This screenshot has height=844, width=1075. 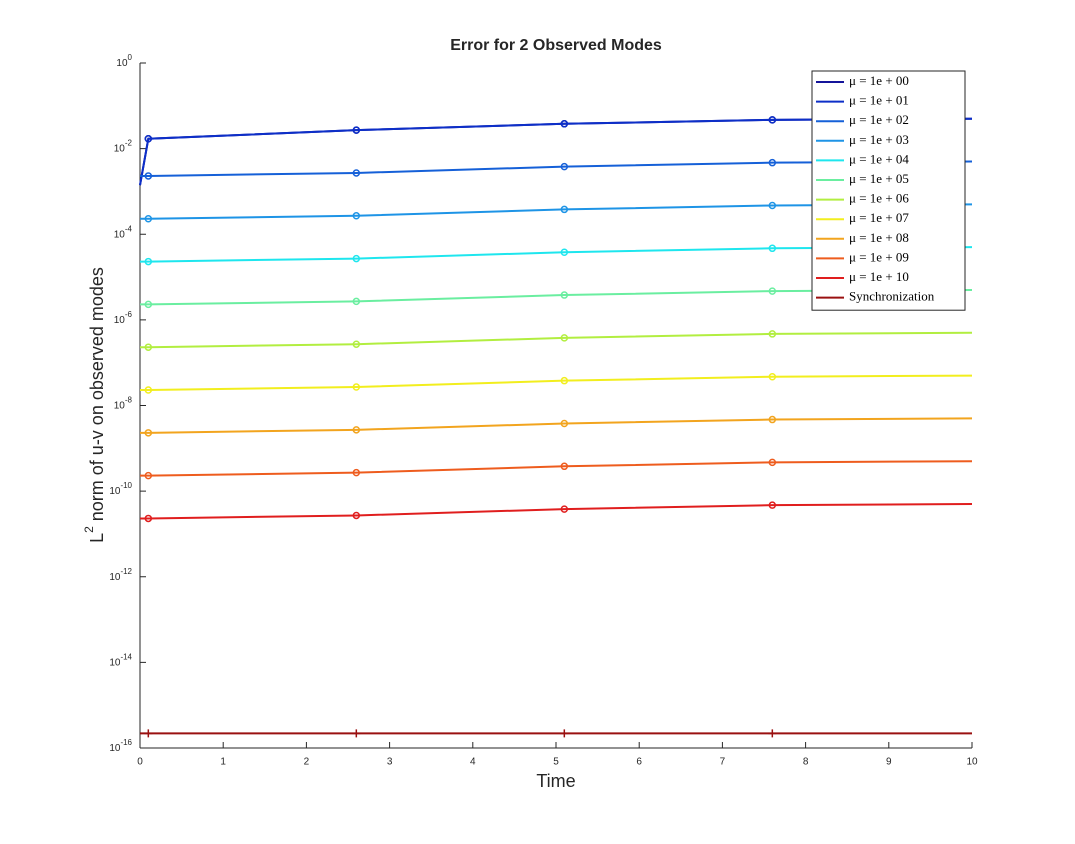 I want to click on y-label-base: L, so click(x=97, y=538).